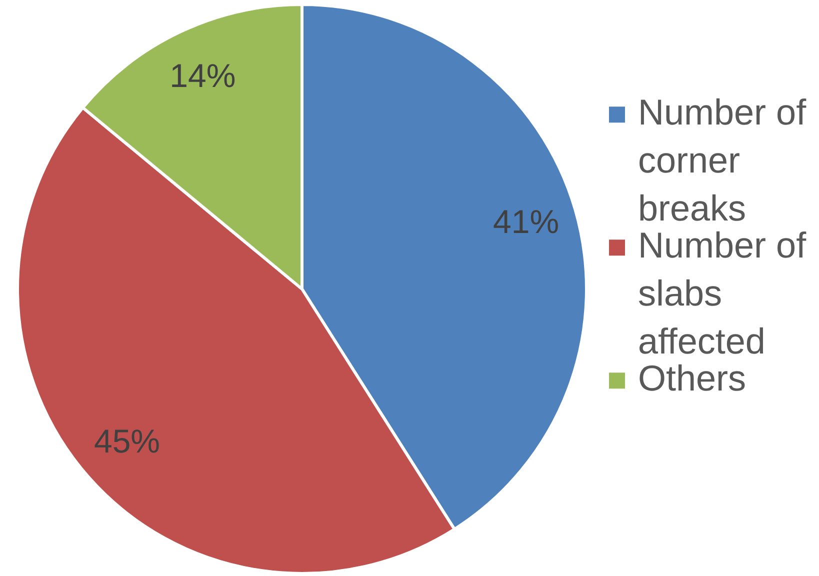  I want to click on data-label: 14%, so click(203, 75).